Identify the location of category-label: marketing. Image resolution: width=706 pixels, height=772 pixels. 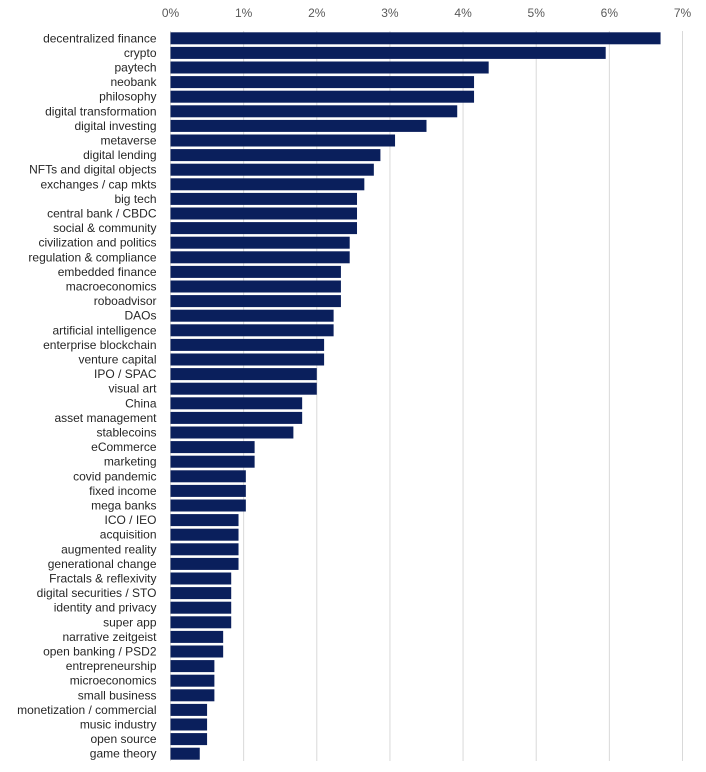
(130, 462).